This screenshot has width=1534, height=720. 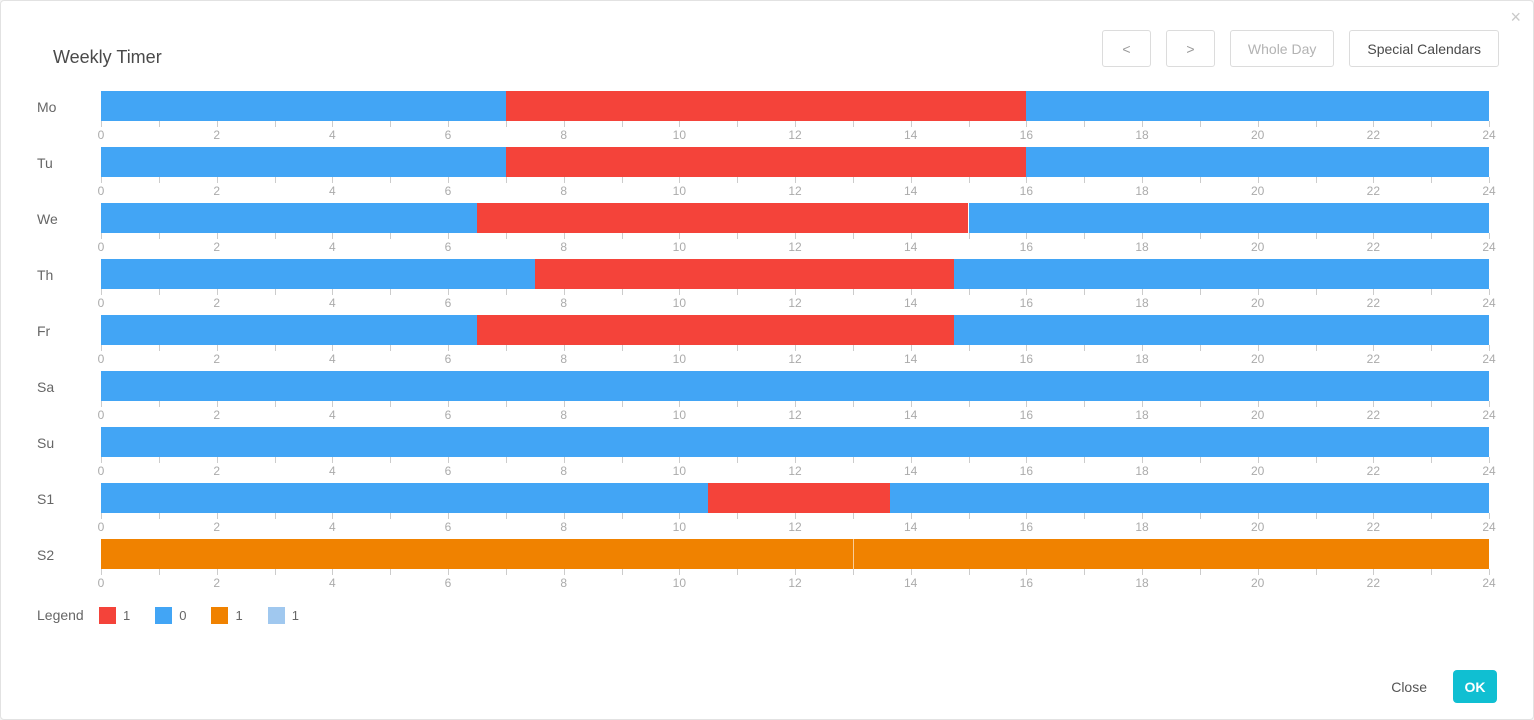 What do you see at coordinates (1515, 17) in the screenshot?
I see `close-icon: ×` at bounding box center [1515, 17].